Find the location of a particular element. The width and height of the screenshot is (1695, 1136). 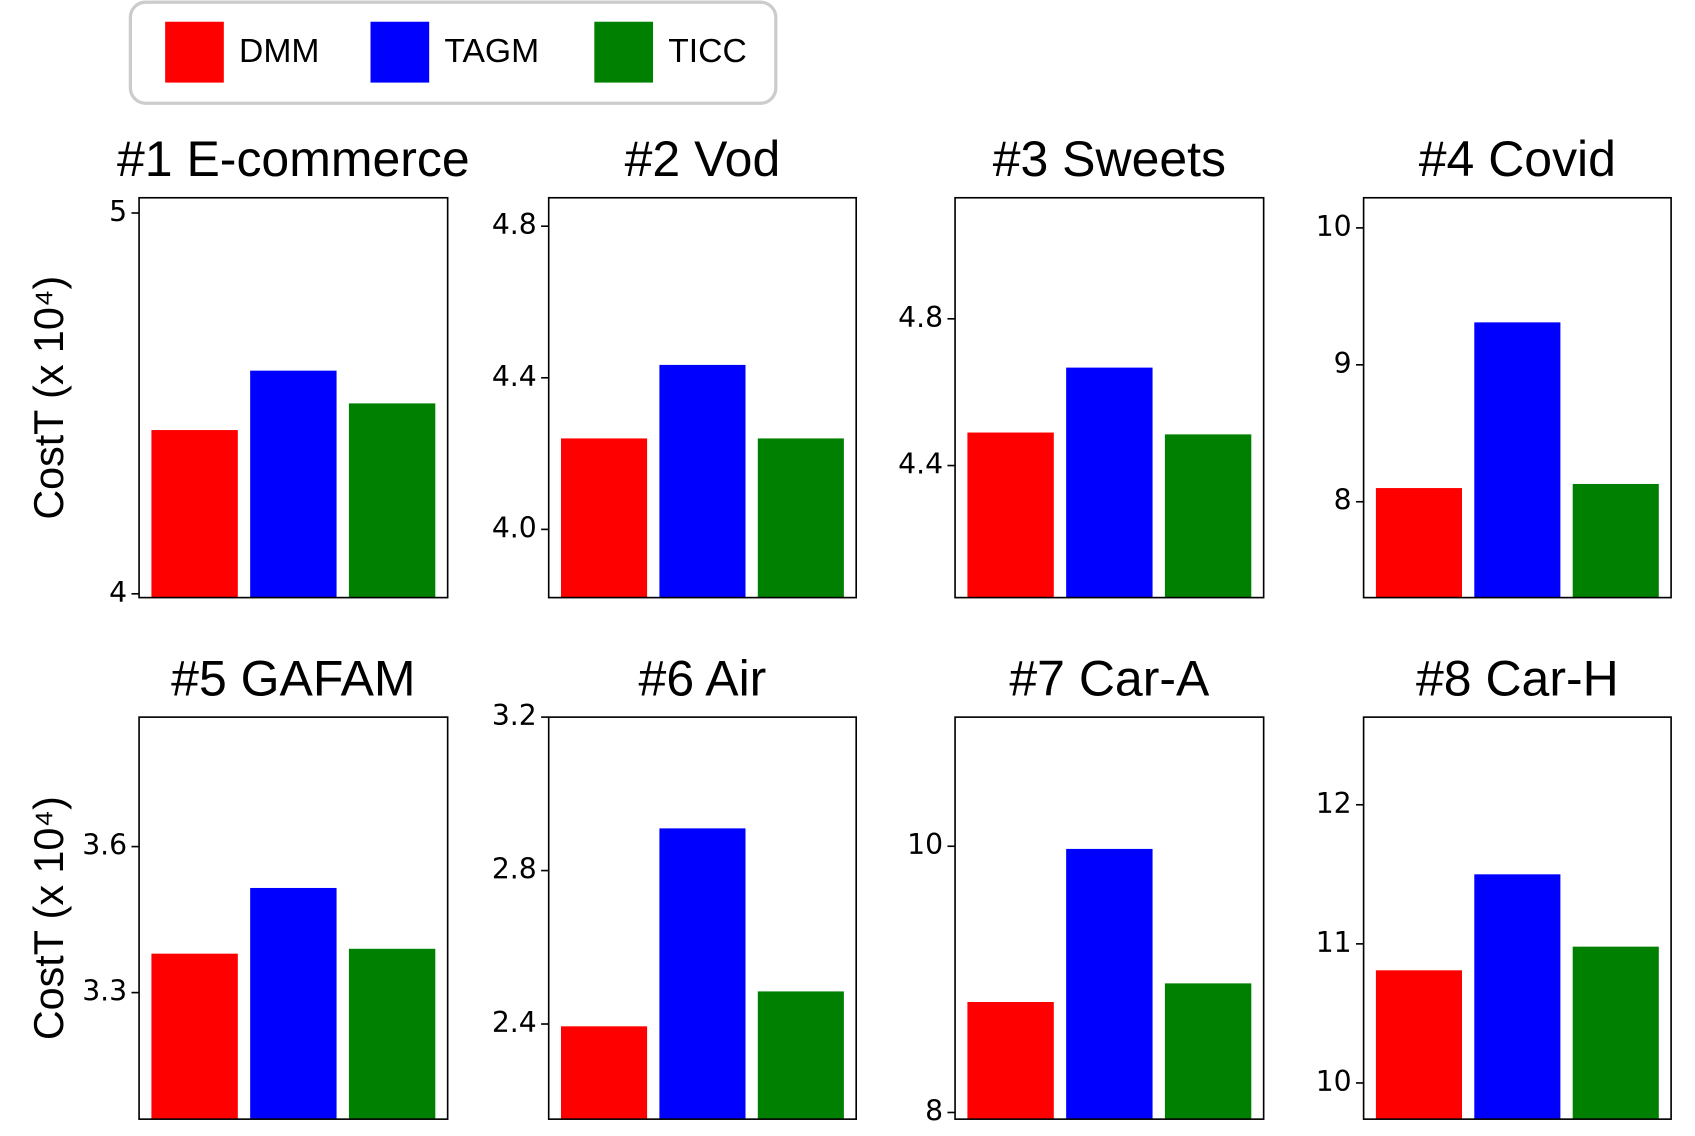

y-tick-label: 3.3 is located at coordinates (104, 991).